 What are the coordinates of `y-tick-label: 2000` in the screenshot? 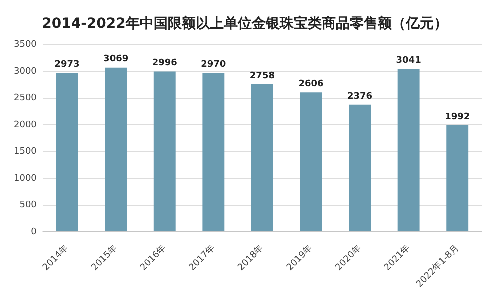 It's located at (26, 125).